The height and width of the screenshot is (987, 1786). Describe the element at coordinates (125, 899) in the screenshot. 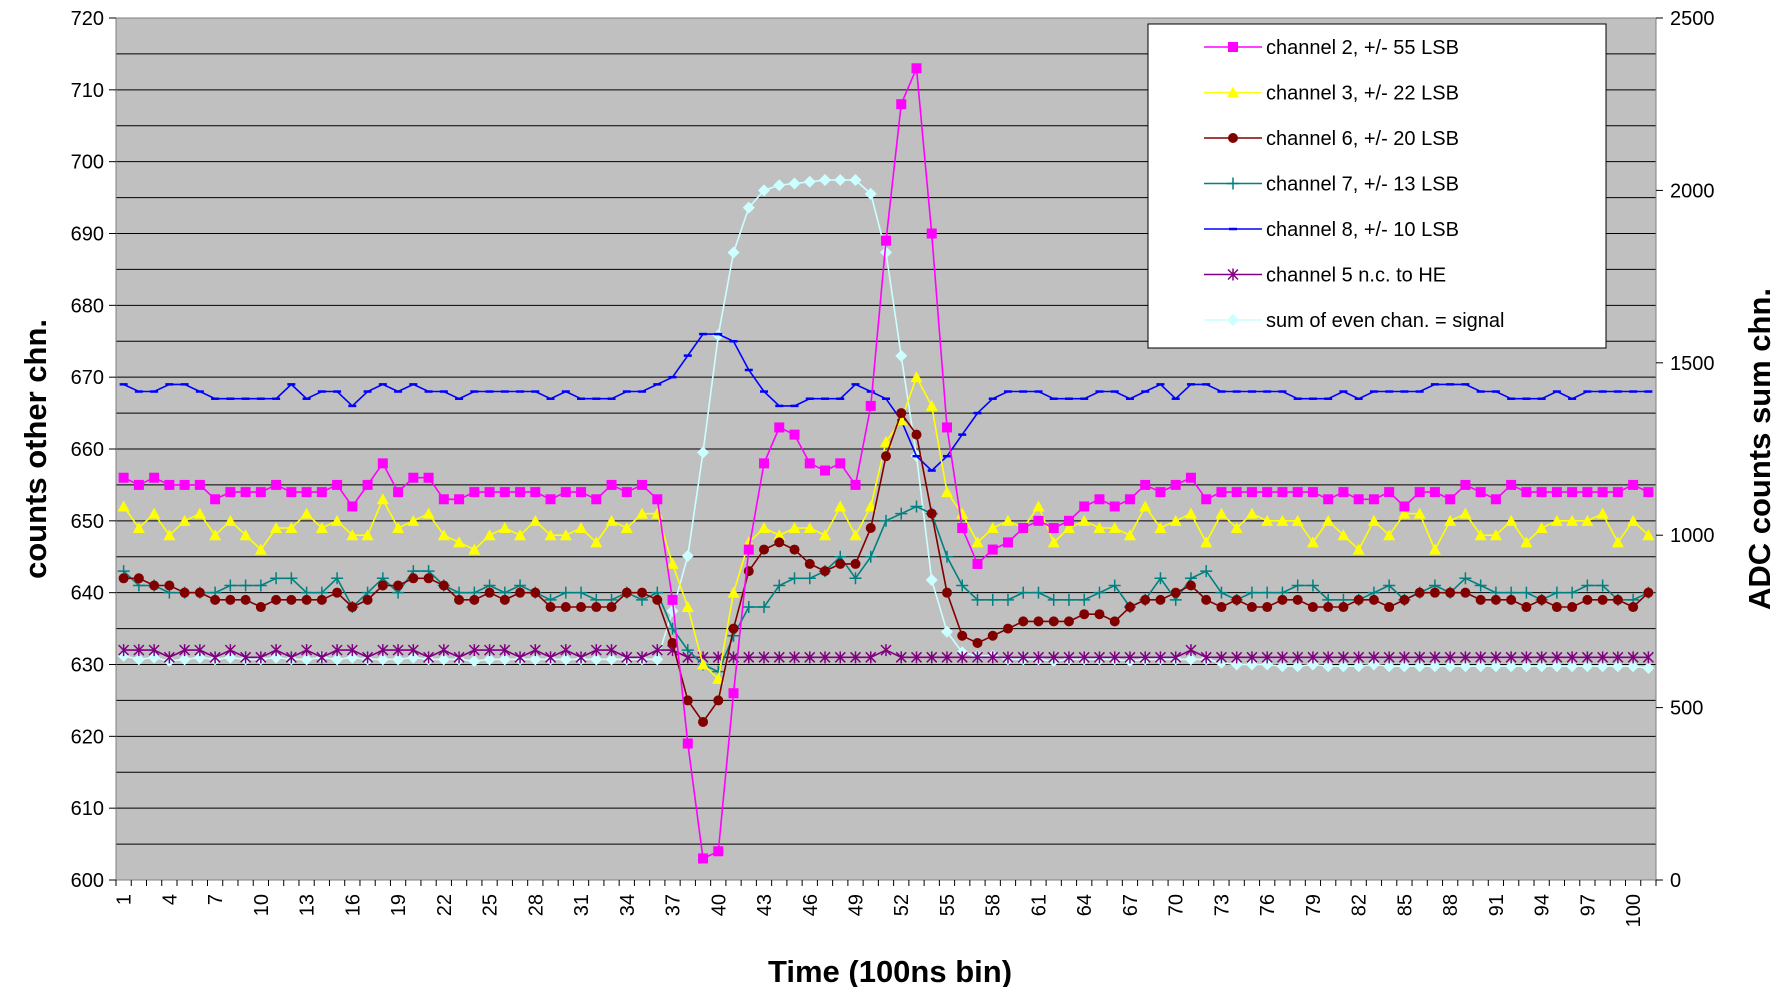

I see `x-tick-label: 1` at that location.